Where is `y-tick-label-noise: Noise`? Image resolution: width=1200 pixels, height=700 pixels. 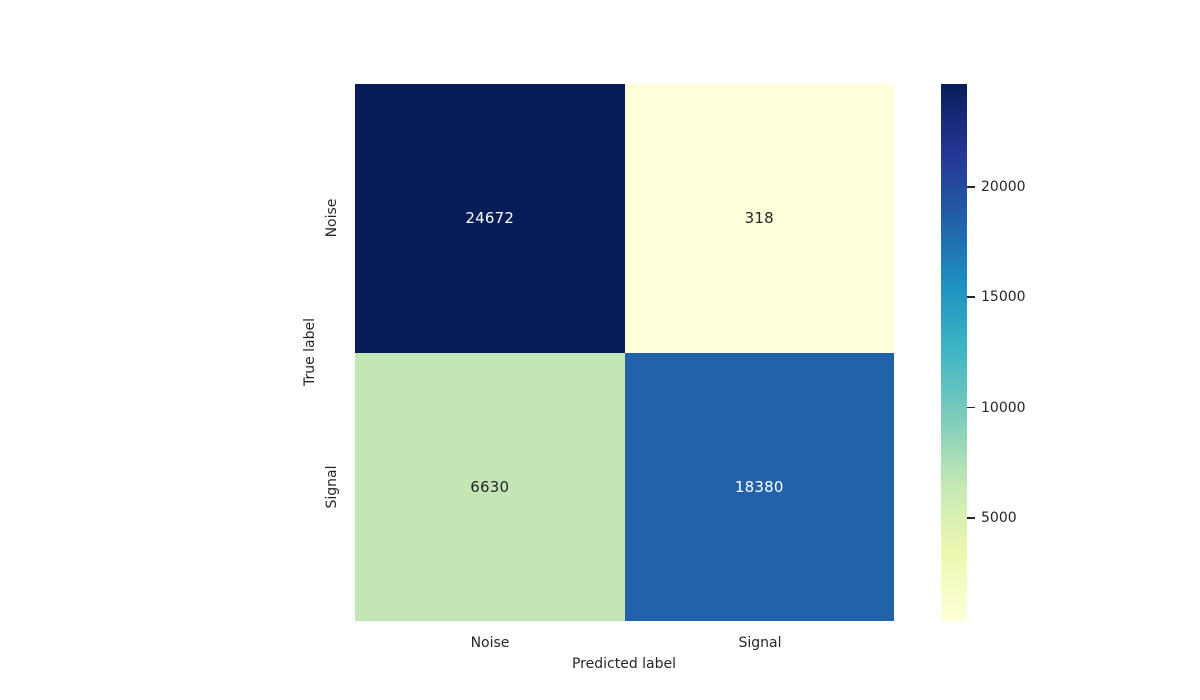 y-tick-label-noise: Noise is located at coordinates (332, 218).